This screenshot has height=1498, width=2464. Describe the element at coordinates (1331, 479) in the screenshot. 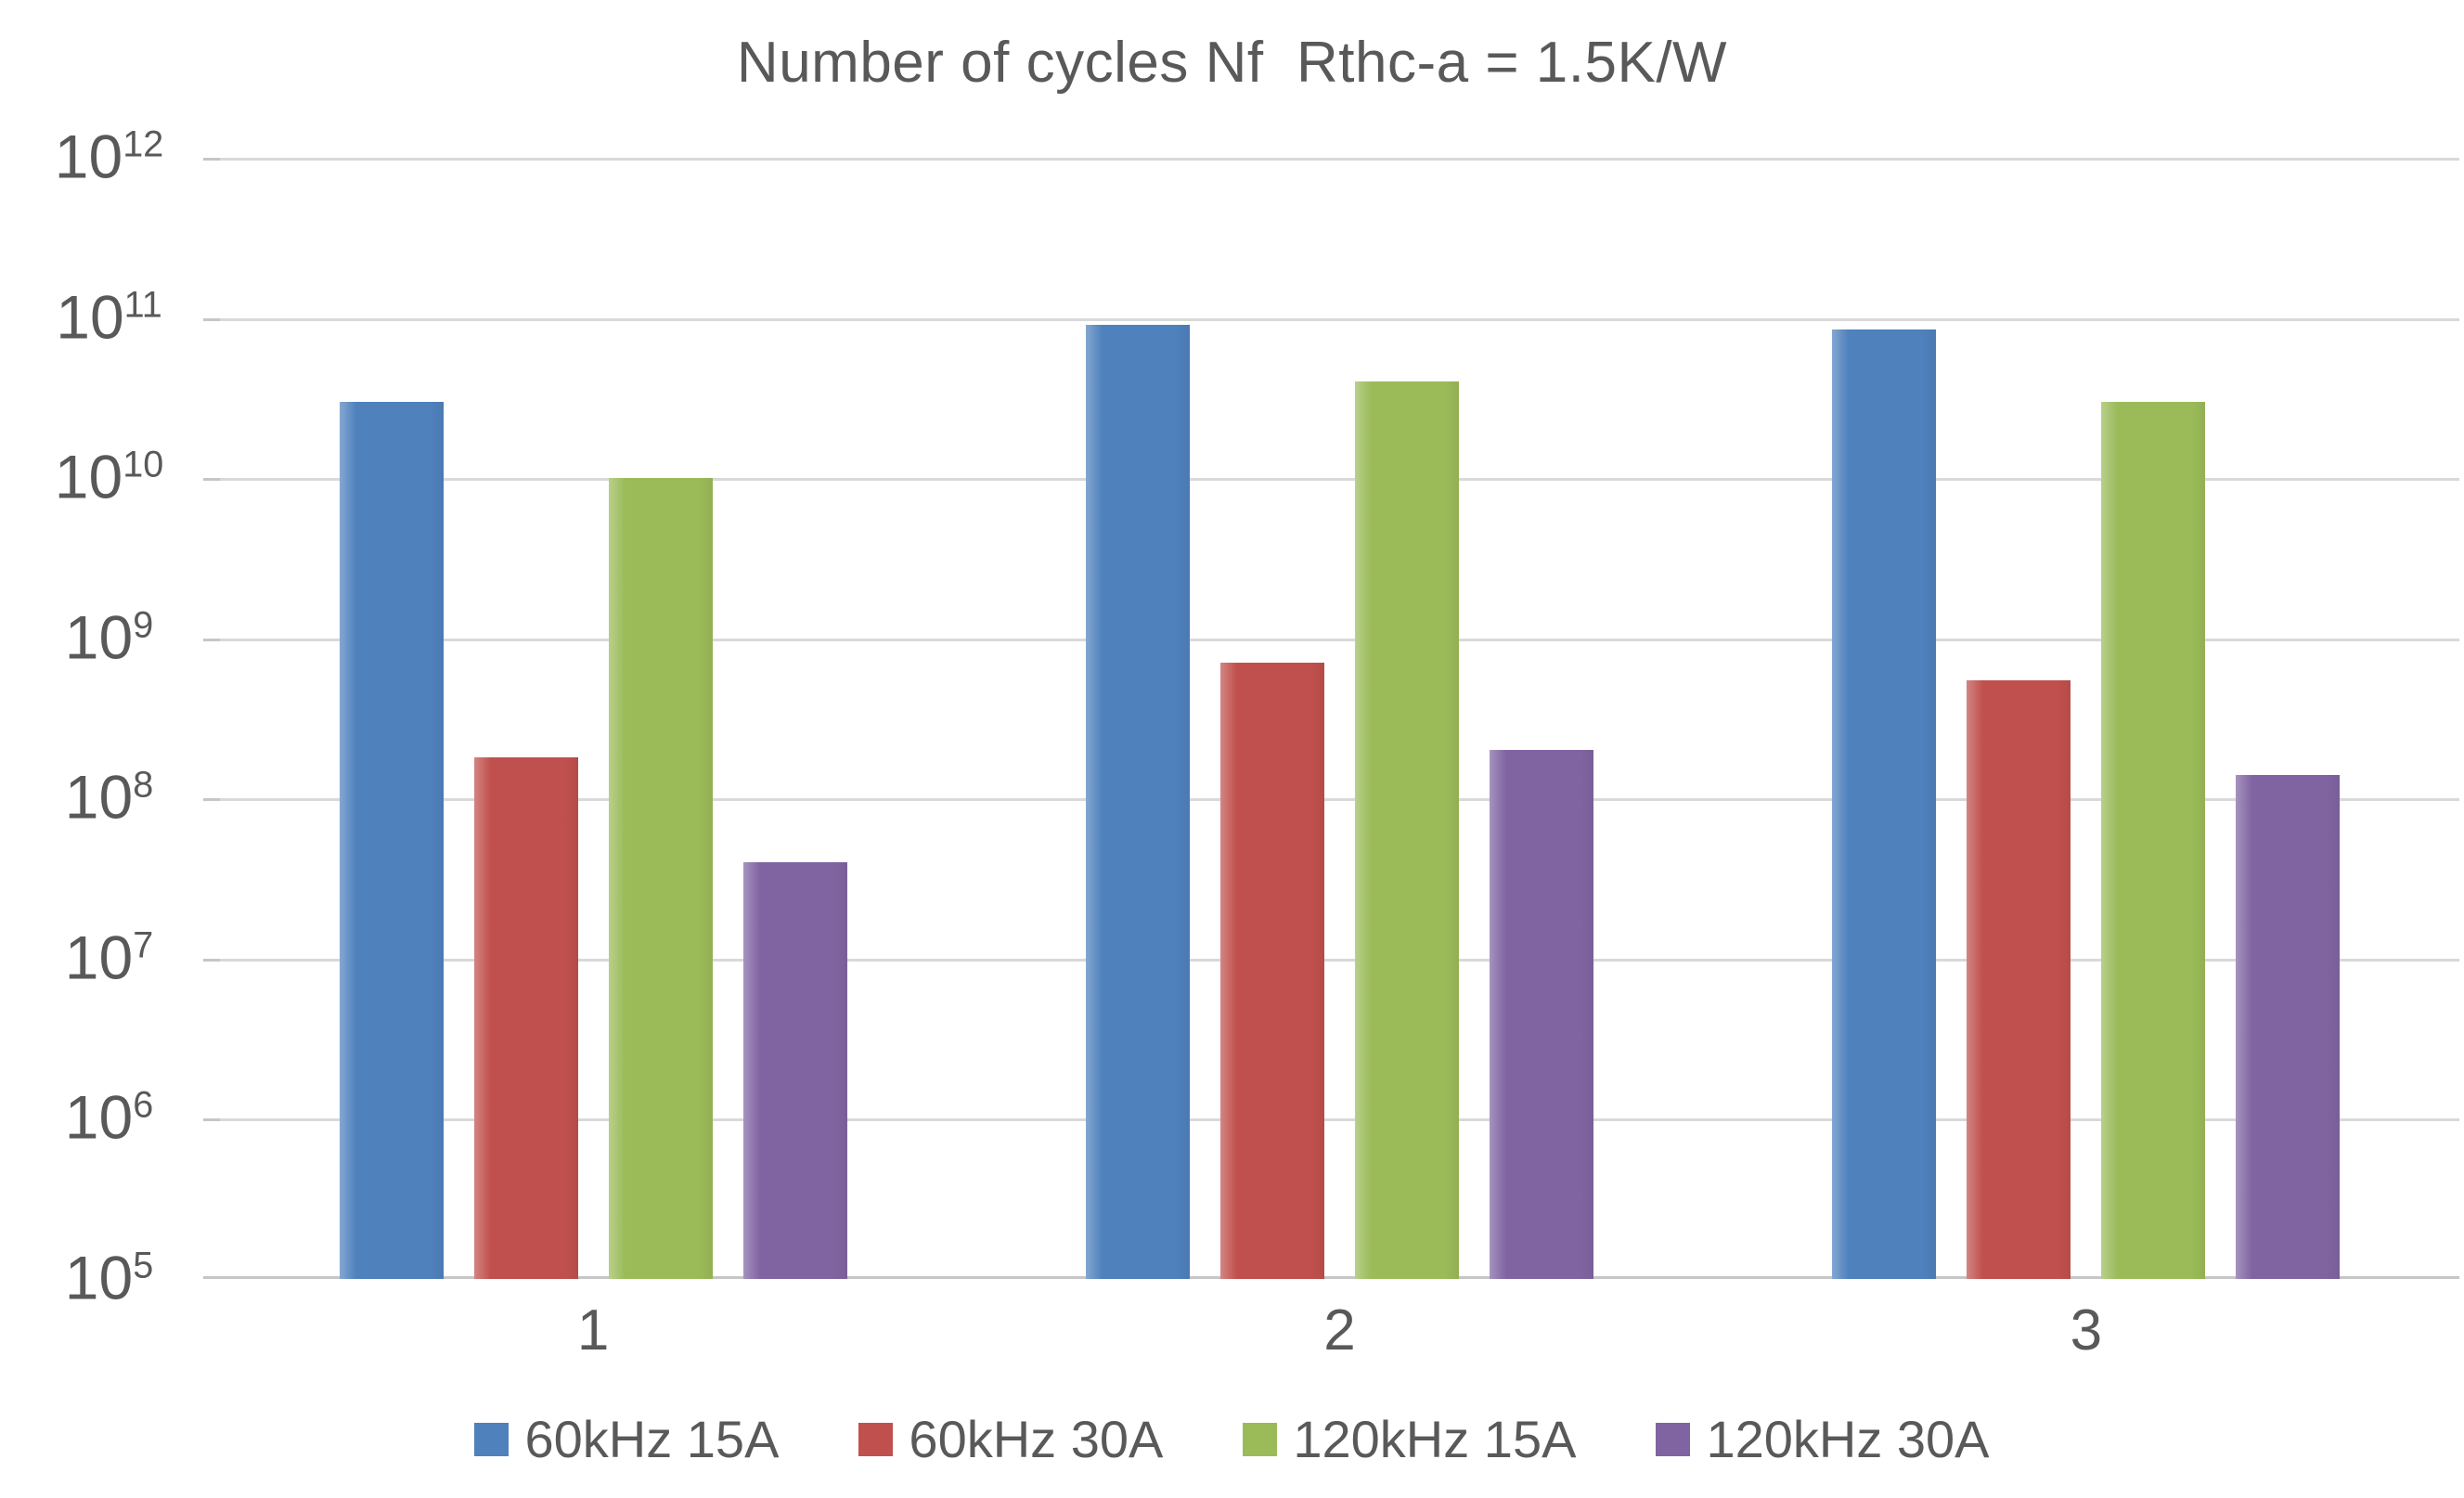

I see `gridline-1e10` at that location.